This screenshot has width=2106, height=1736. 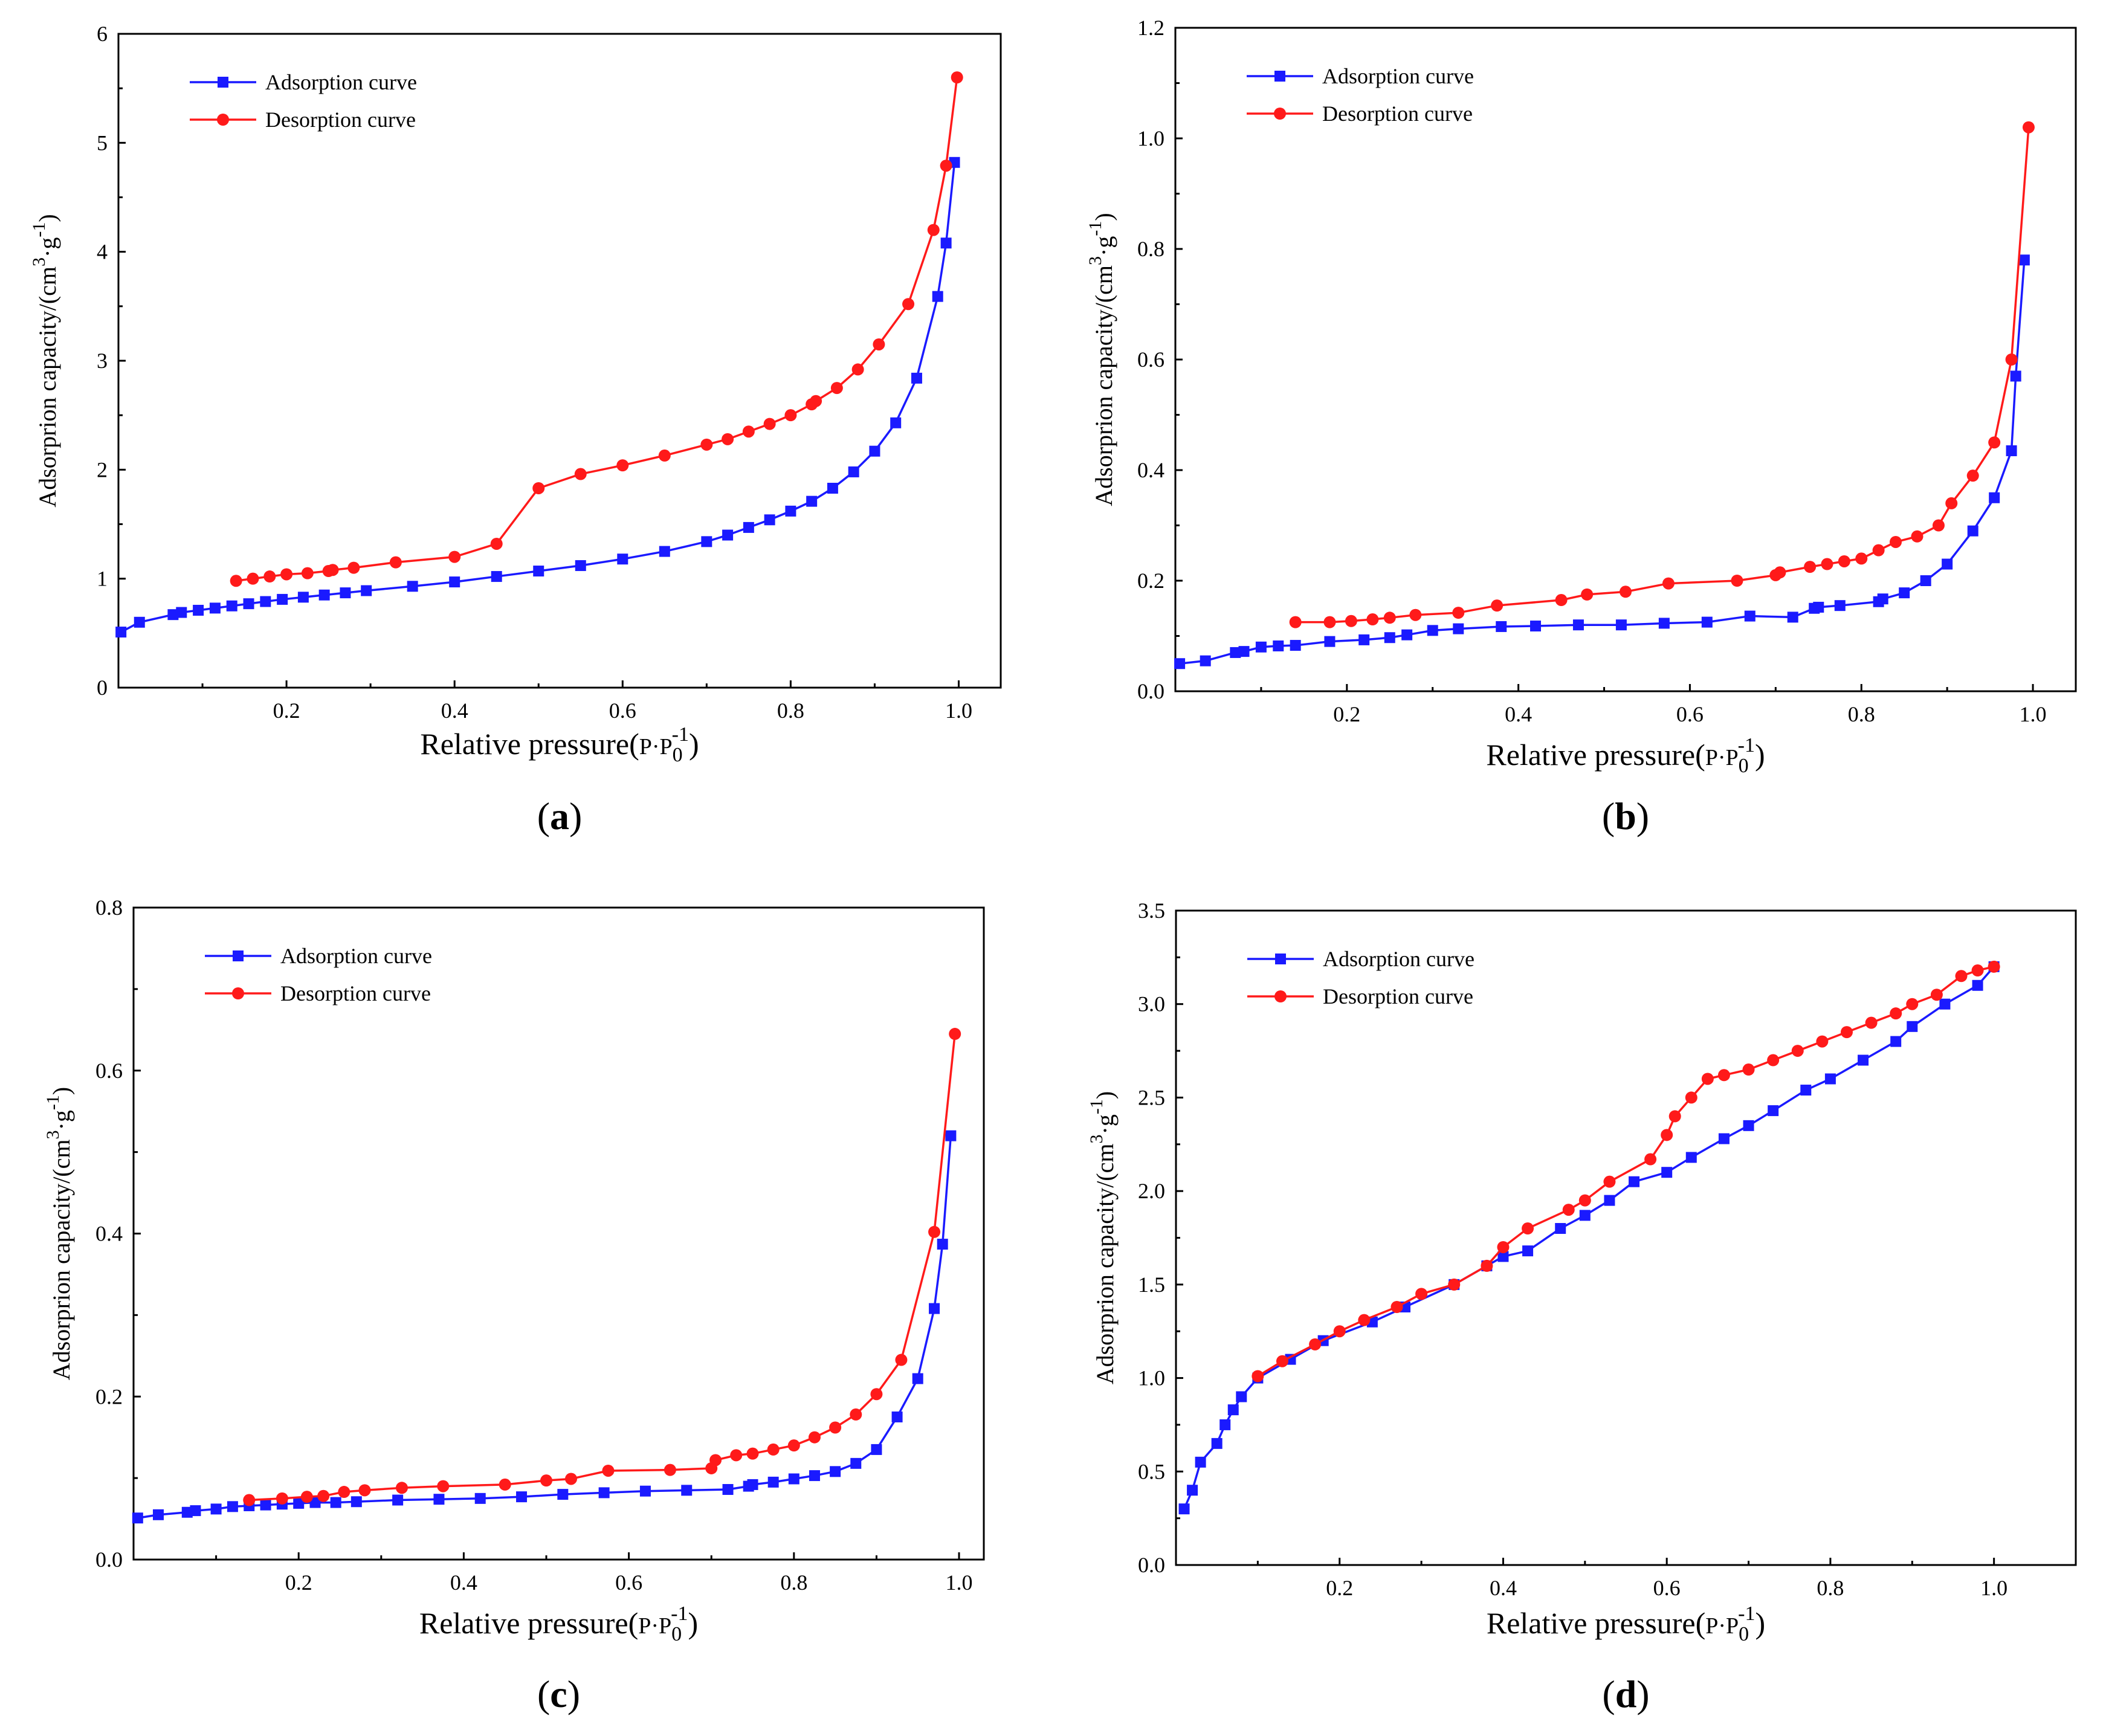 What do you see at coordinates (1150, 28) in the screenshot?
I see `y-tick-label: 1.2` at bounding box center [1150, 28].